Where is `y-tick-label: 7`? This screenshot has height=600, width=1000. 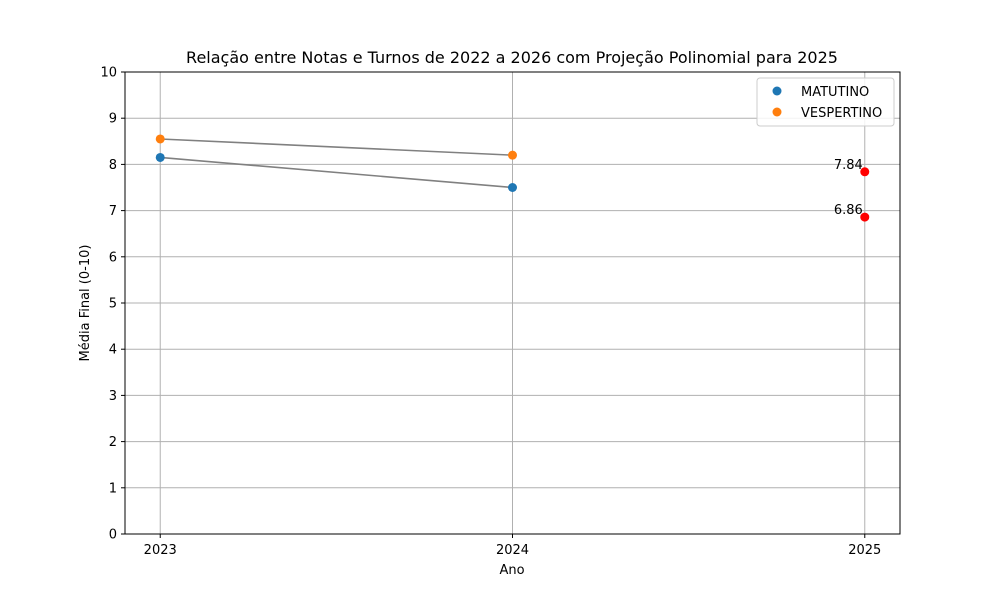 y-tick-label: 7 is located at coordinates (113, 211).